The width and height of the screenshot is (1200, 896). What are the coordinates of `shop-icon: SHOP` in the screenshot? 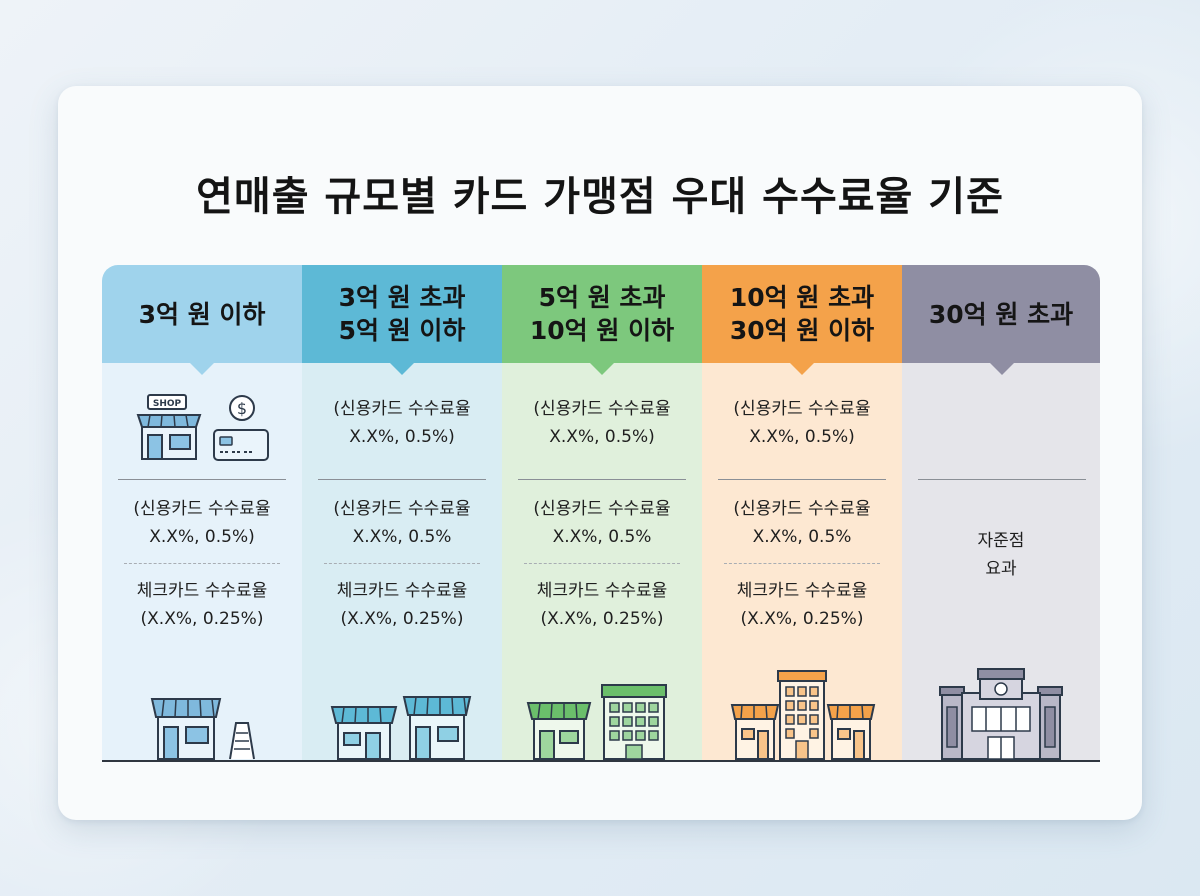 It's located at (169, 427).